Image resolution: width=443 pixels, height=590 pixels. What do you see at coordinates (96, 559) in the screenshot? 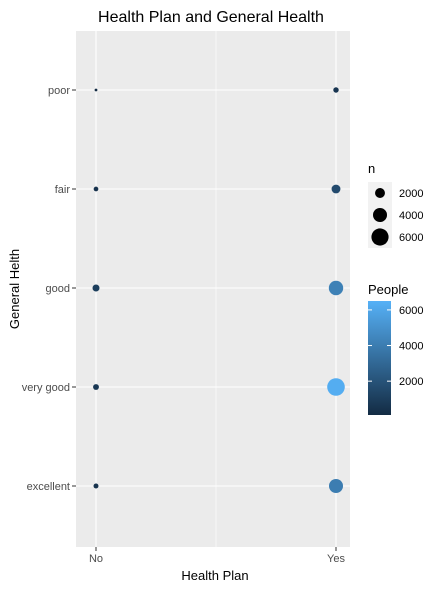
I see `x-tick-label: No` at bounding box center [96, 559].